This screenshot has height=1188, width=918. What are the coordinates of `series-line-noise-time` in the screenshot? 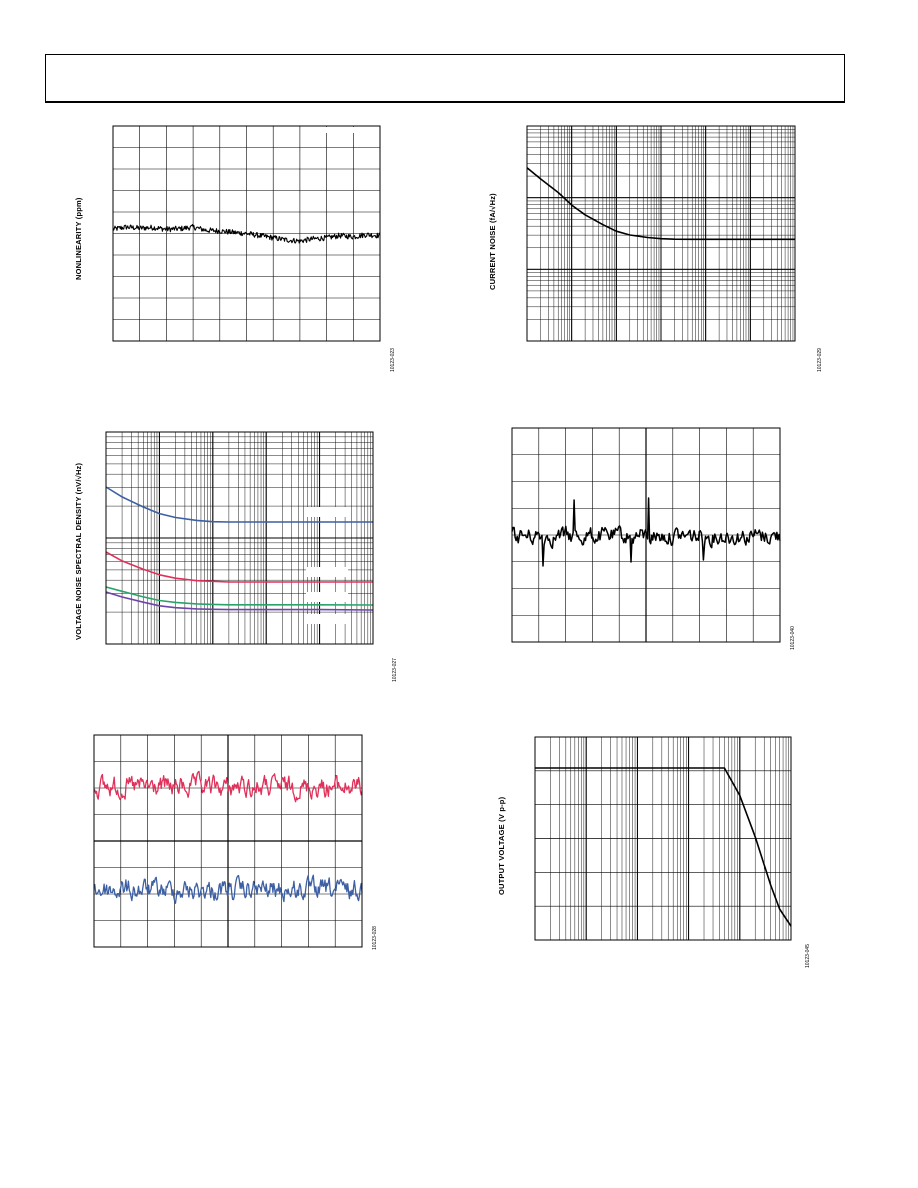 It's located at (646, 532).